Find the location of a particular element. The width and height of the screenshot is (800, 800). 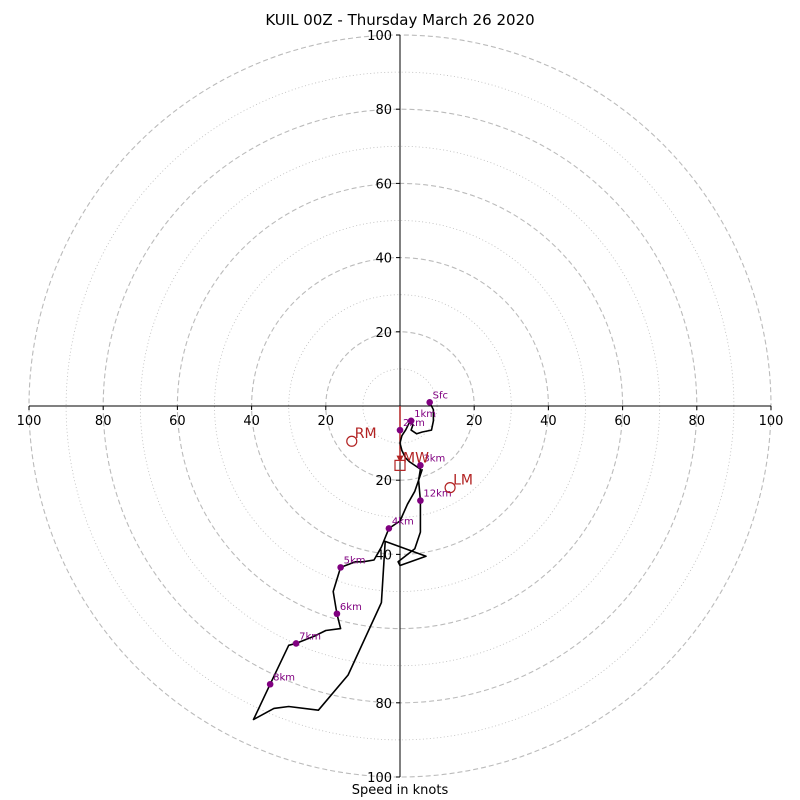

storm-motion-label: RM is located at coordinates (366, 434).